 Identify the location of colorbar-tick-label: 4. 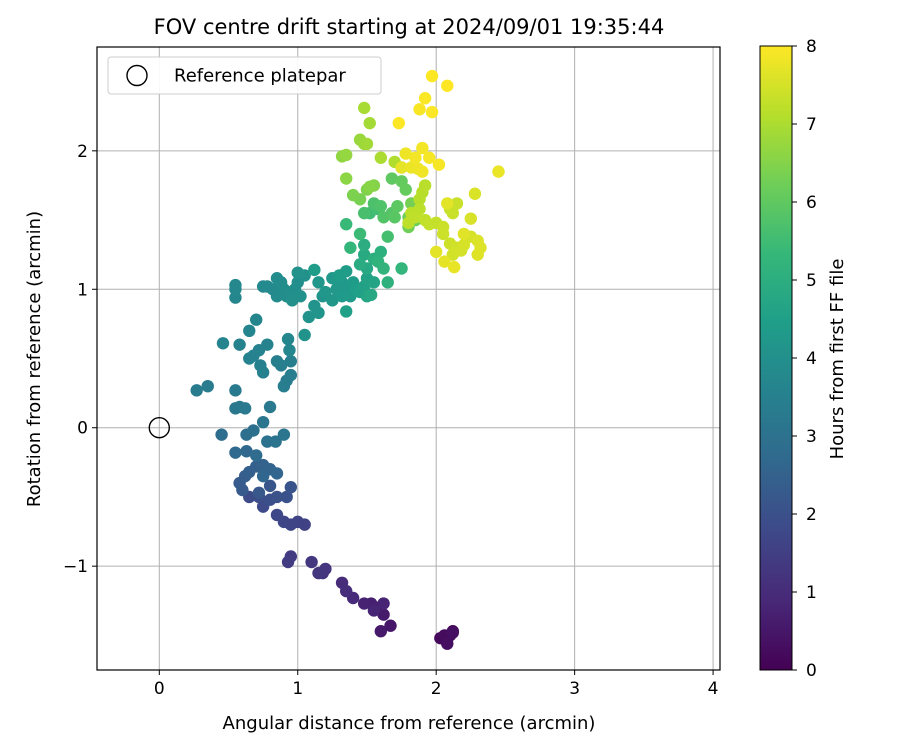
(811, 359).